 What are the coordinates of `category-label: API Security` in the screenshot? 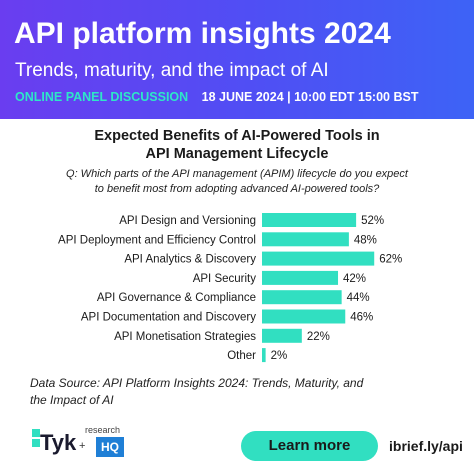 It's located at (225, 279).